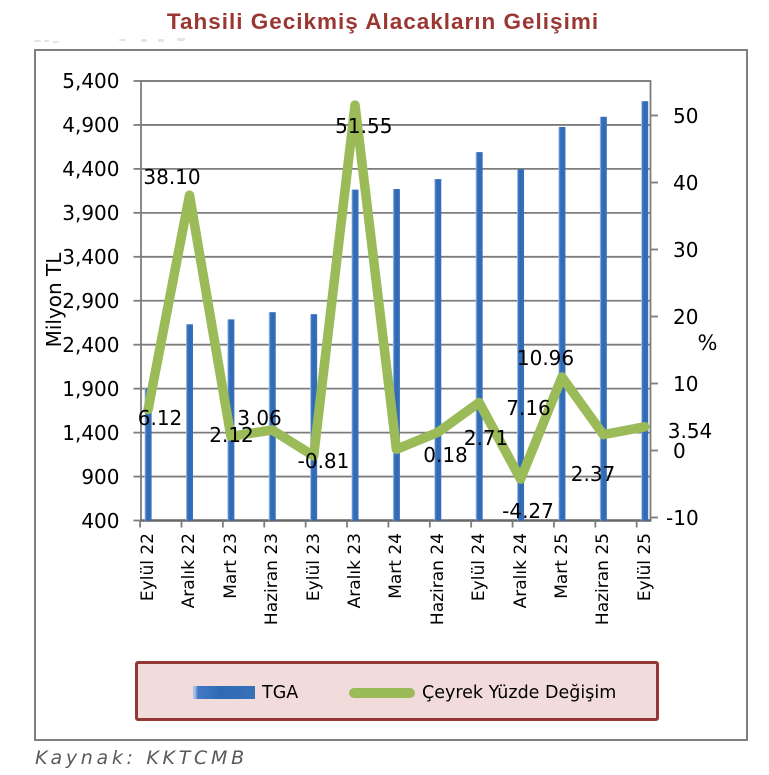  Describe the element at coordinates (230, 565) in the screenshot. I see `x-axis-category-label: Mart 23` at that location.